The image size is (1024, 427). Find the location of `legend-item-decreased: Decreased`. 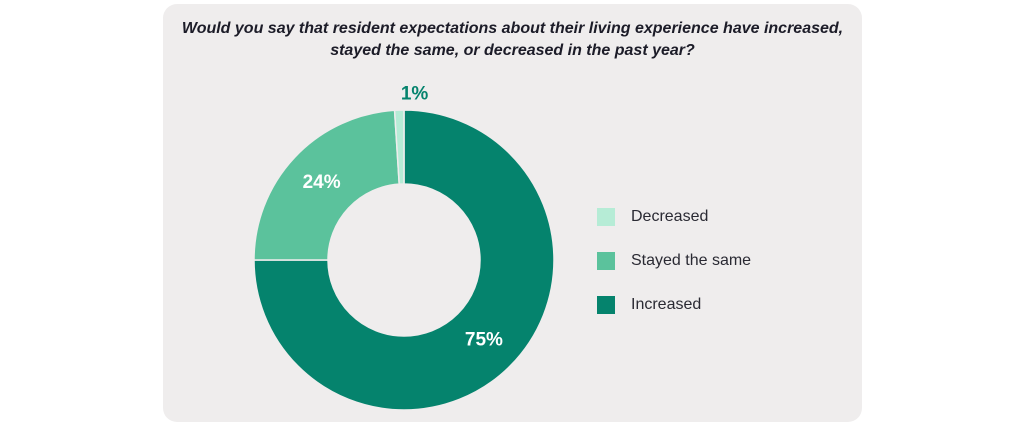

legend-item-decreased: Decreased is located at coordinates (674, 217).